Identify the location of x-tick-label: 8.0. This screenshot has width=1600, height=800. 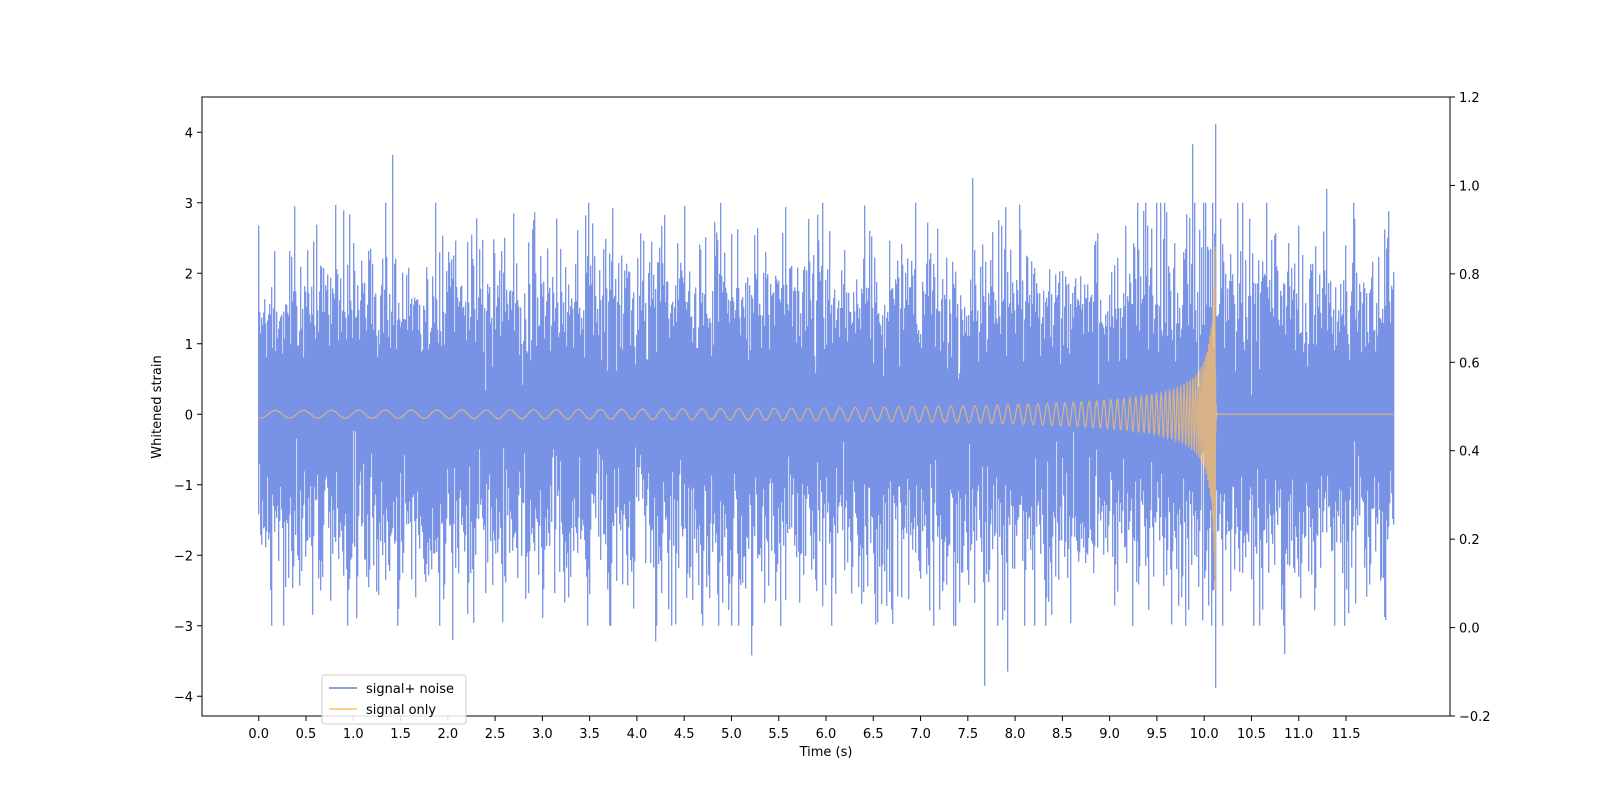
(1015, 734).